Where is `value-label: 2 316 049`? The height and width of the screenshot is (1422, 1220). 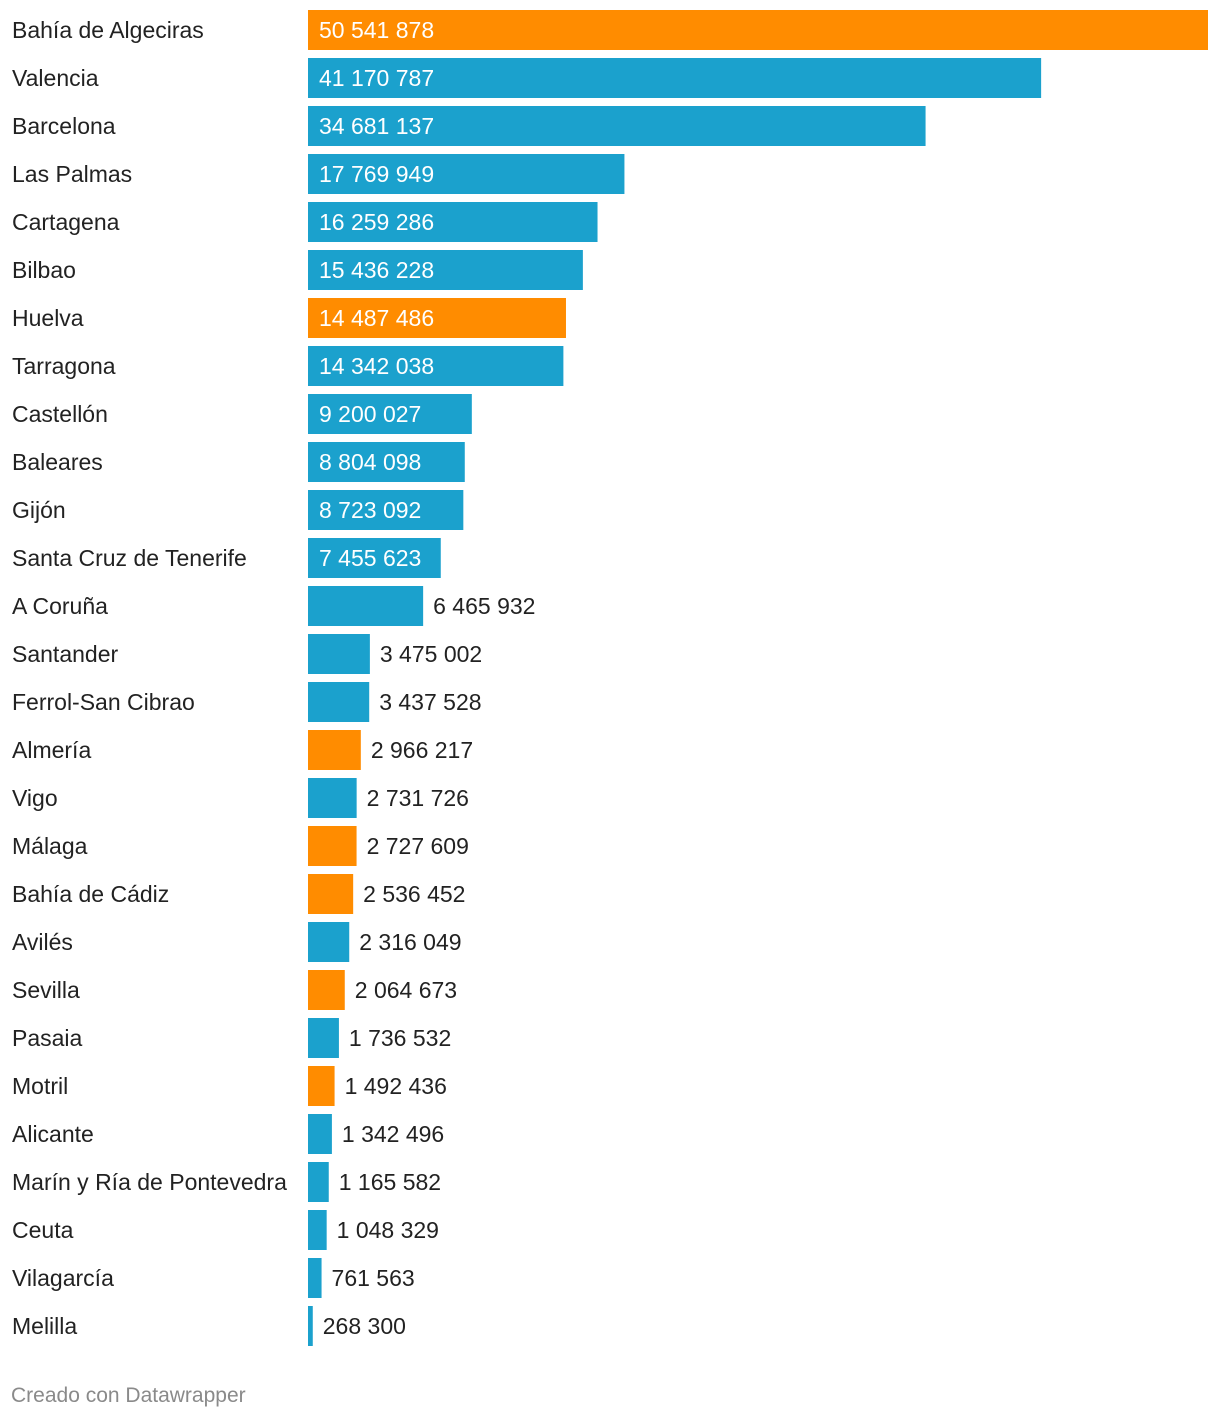 value-label: 2 316 049 is located at coordinates (410, 942).